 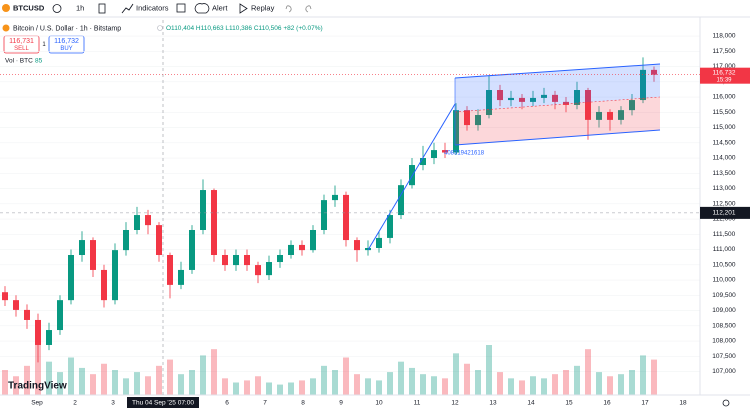 I want to click on alert-icon, so click(x=202, y=8).